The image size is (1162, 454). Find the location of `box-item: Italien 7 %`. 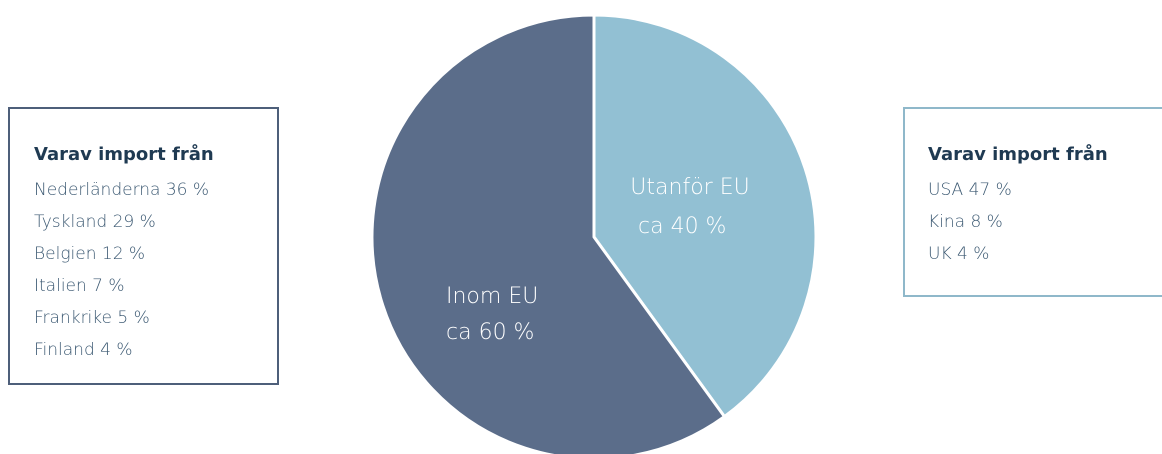

box-item: Italien 7 % is located at coordinates (79, 286).